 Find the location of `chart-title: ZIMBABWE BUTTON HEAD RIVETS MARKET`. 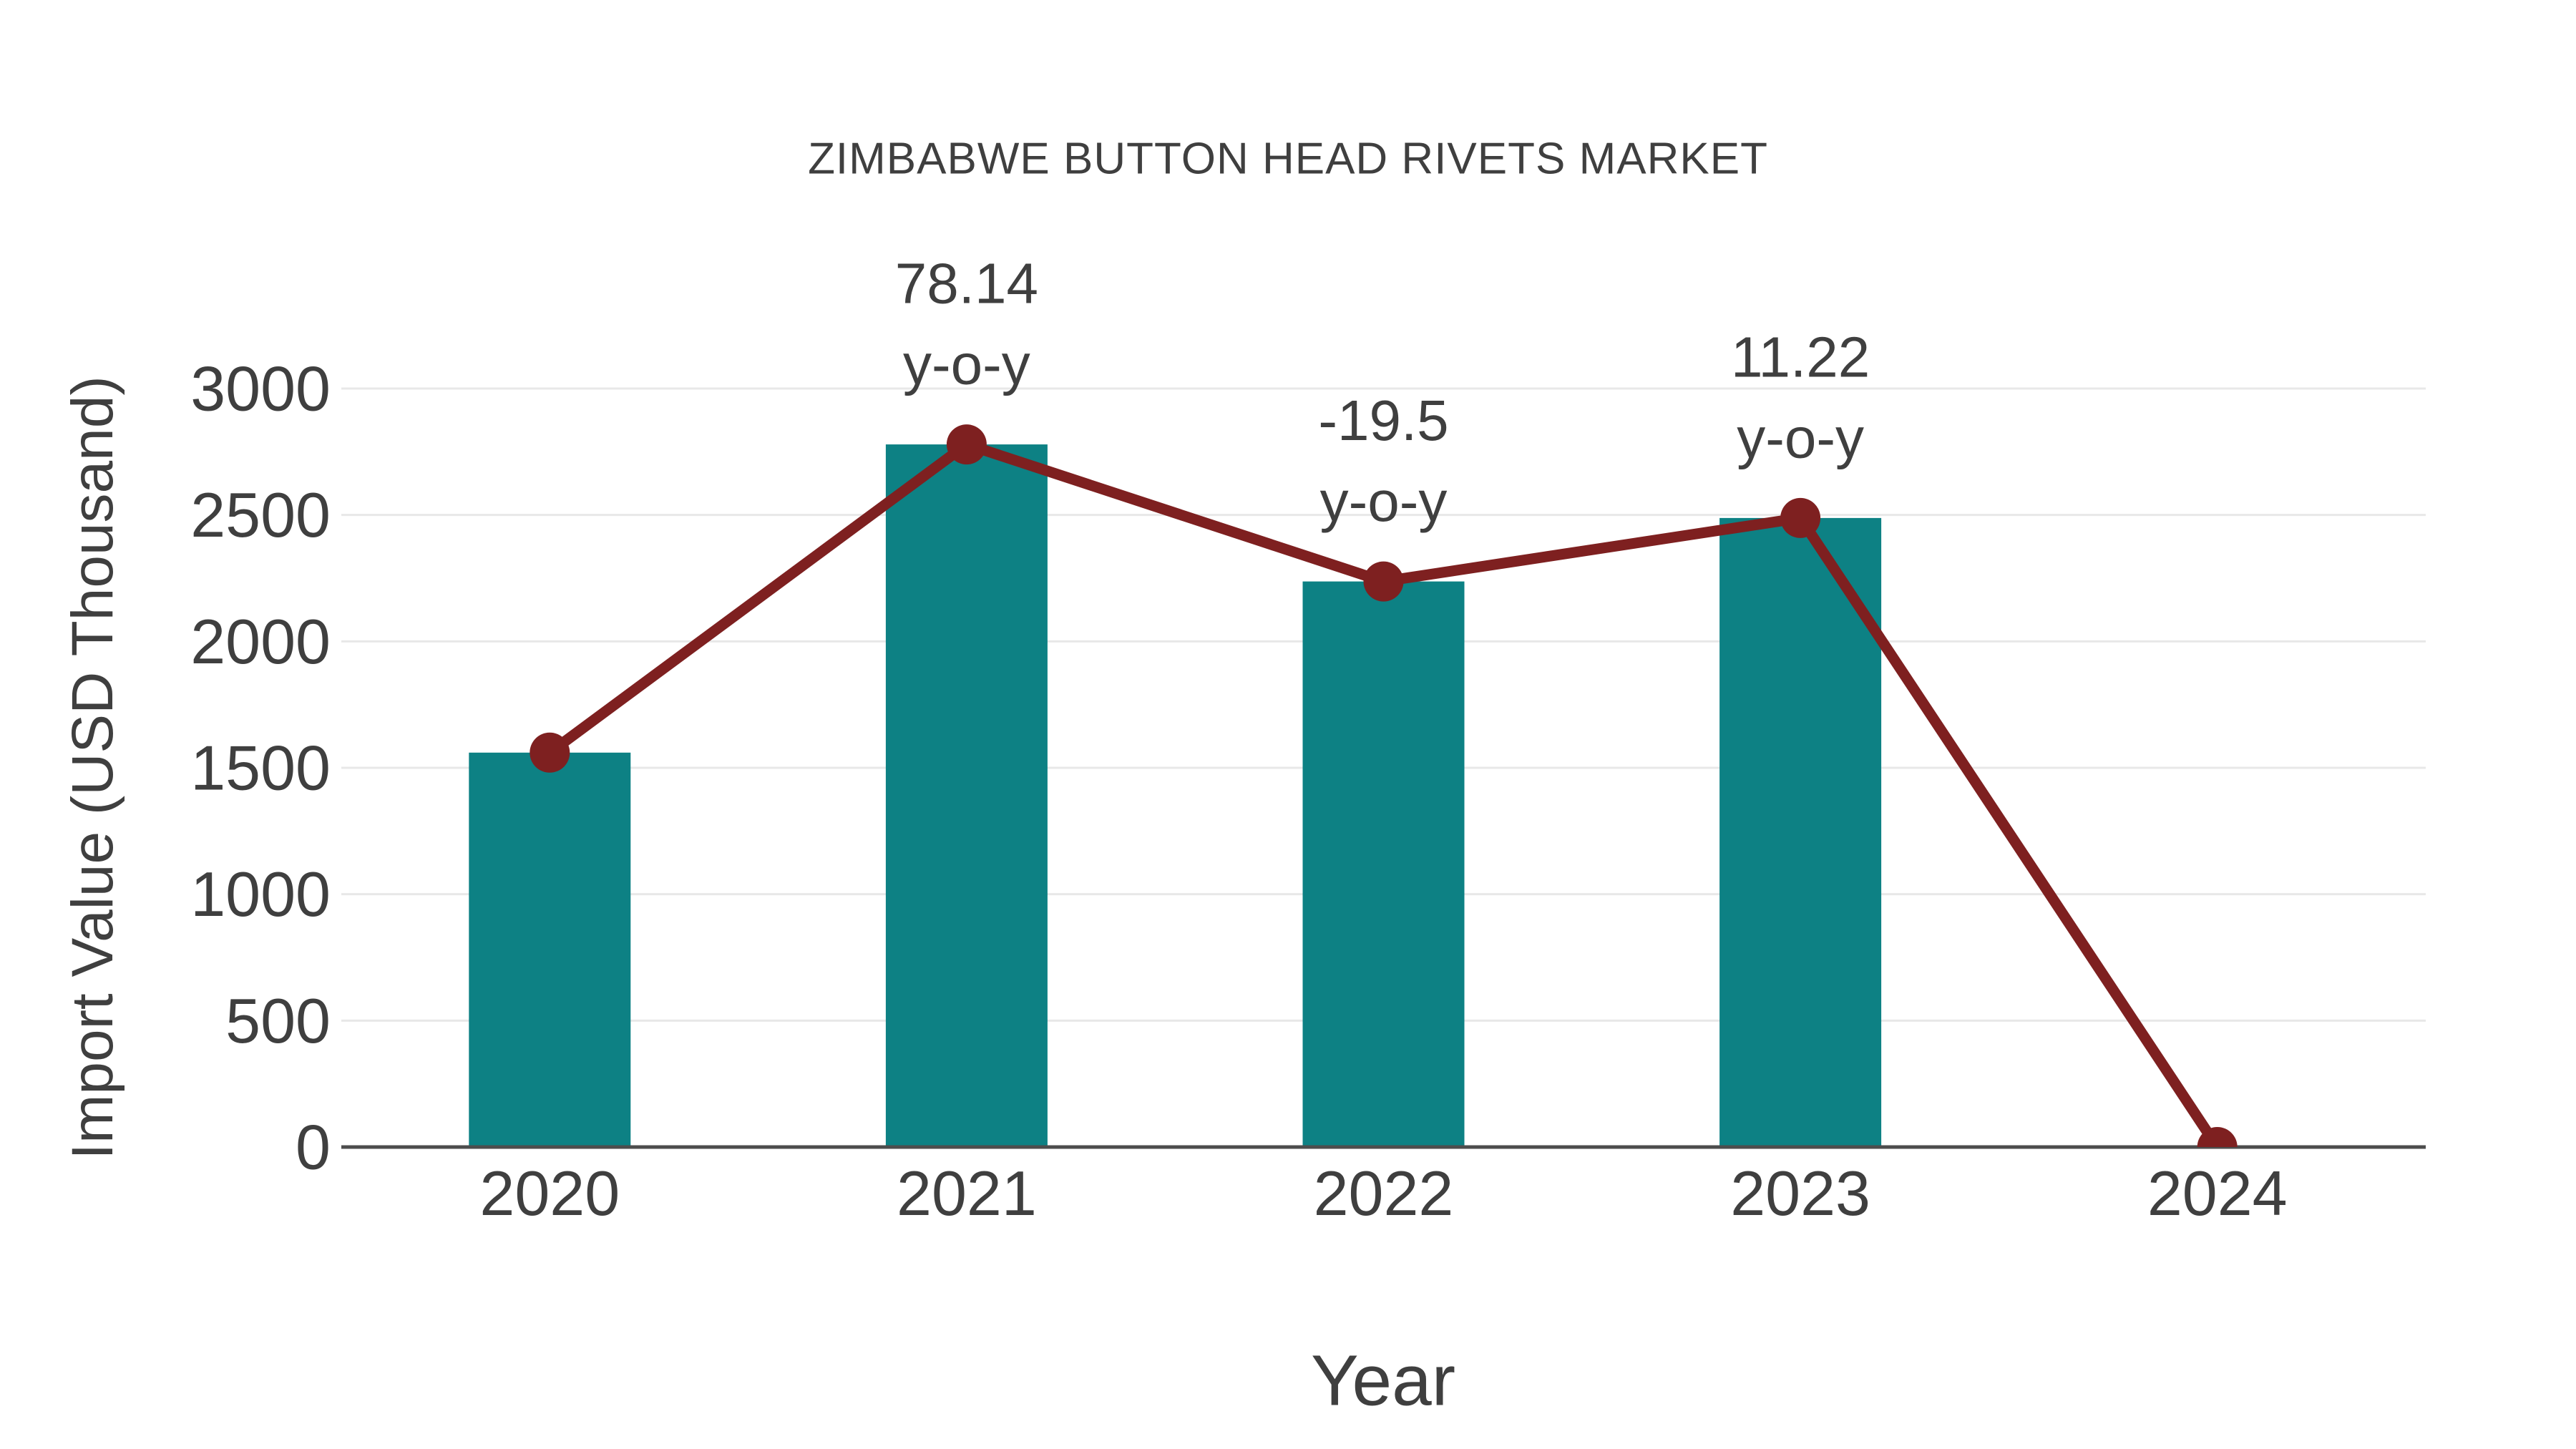

chart-title: ZIMBABWE BUTTON HEAD RIVETS MARKET is located at coordinates (1288, 159).